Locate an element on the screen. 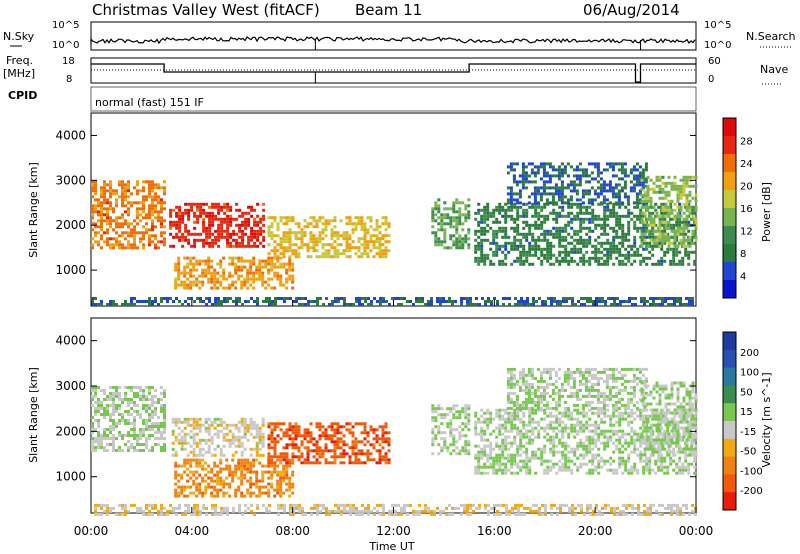  freq-trace is located at coordinates (393, 73).